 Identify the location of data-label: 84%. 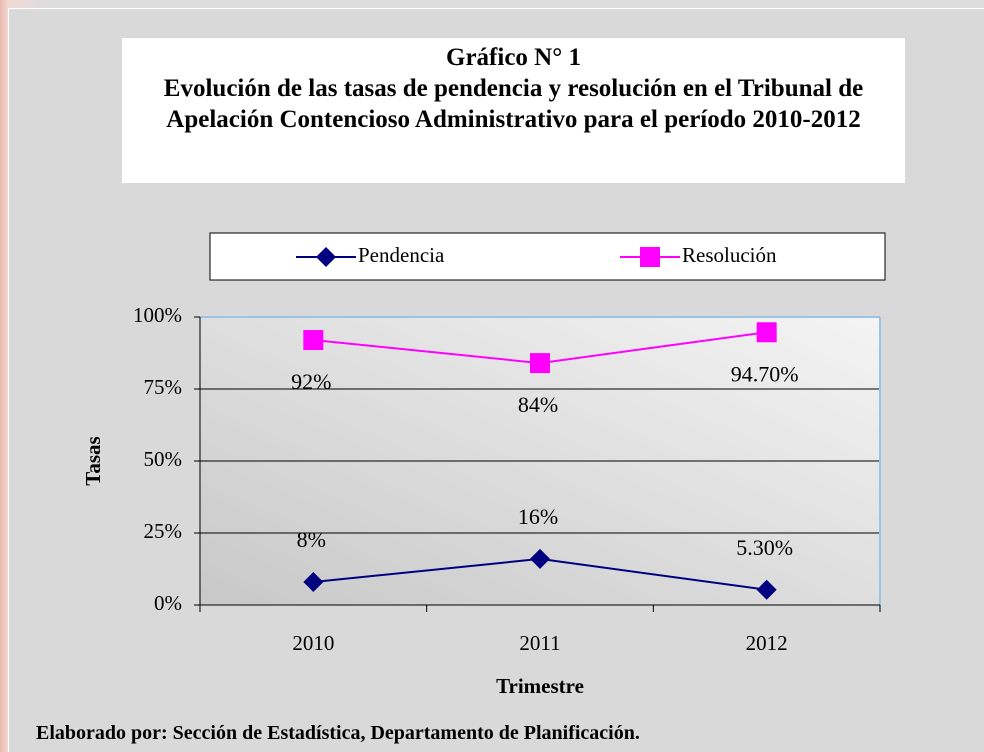
(538, 404).